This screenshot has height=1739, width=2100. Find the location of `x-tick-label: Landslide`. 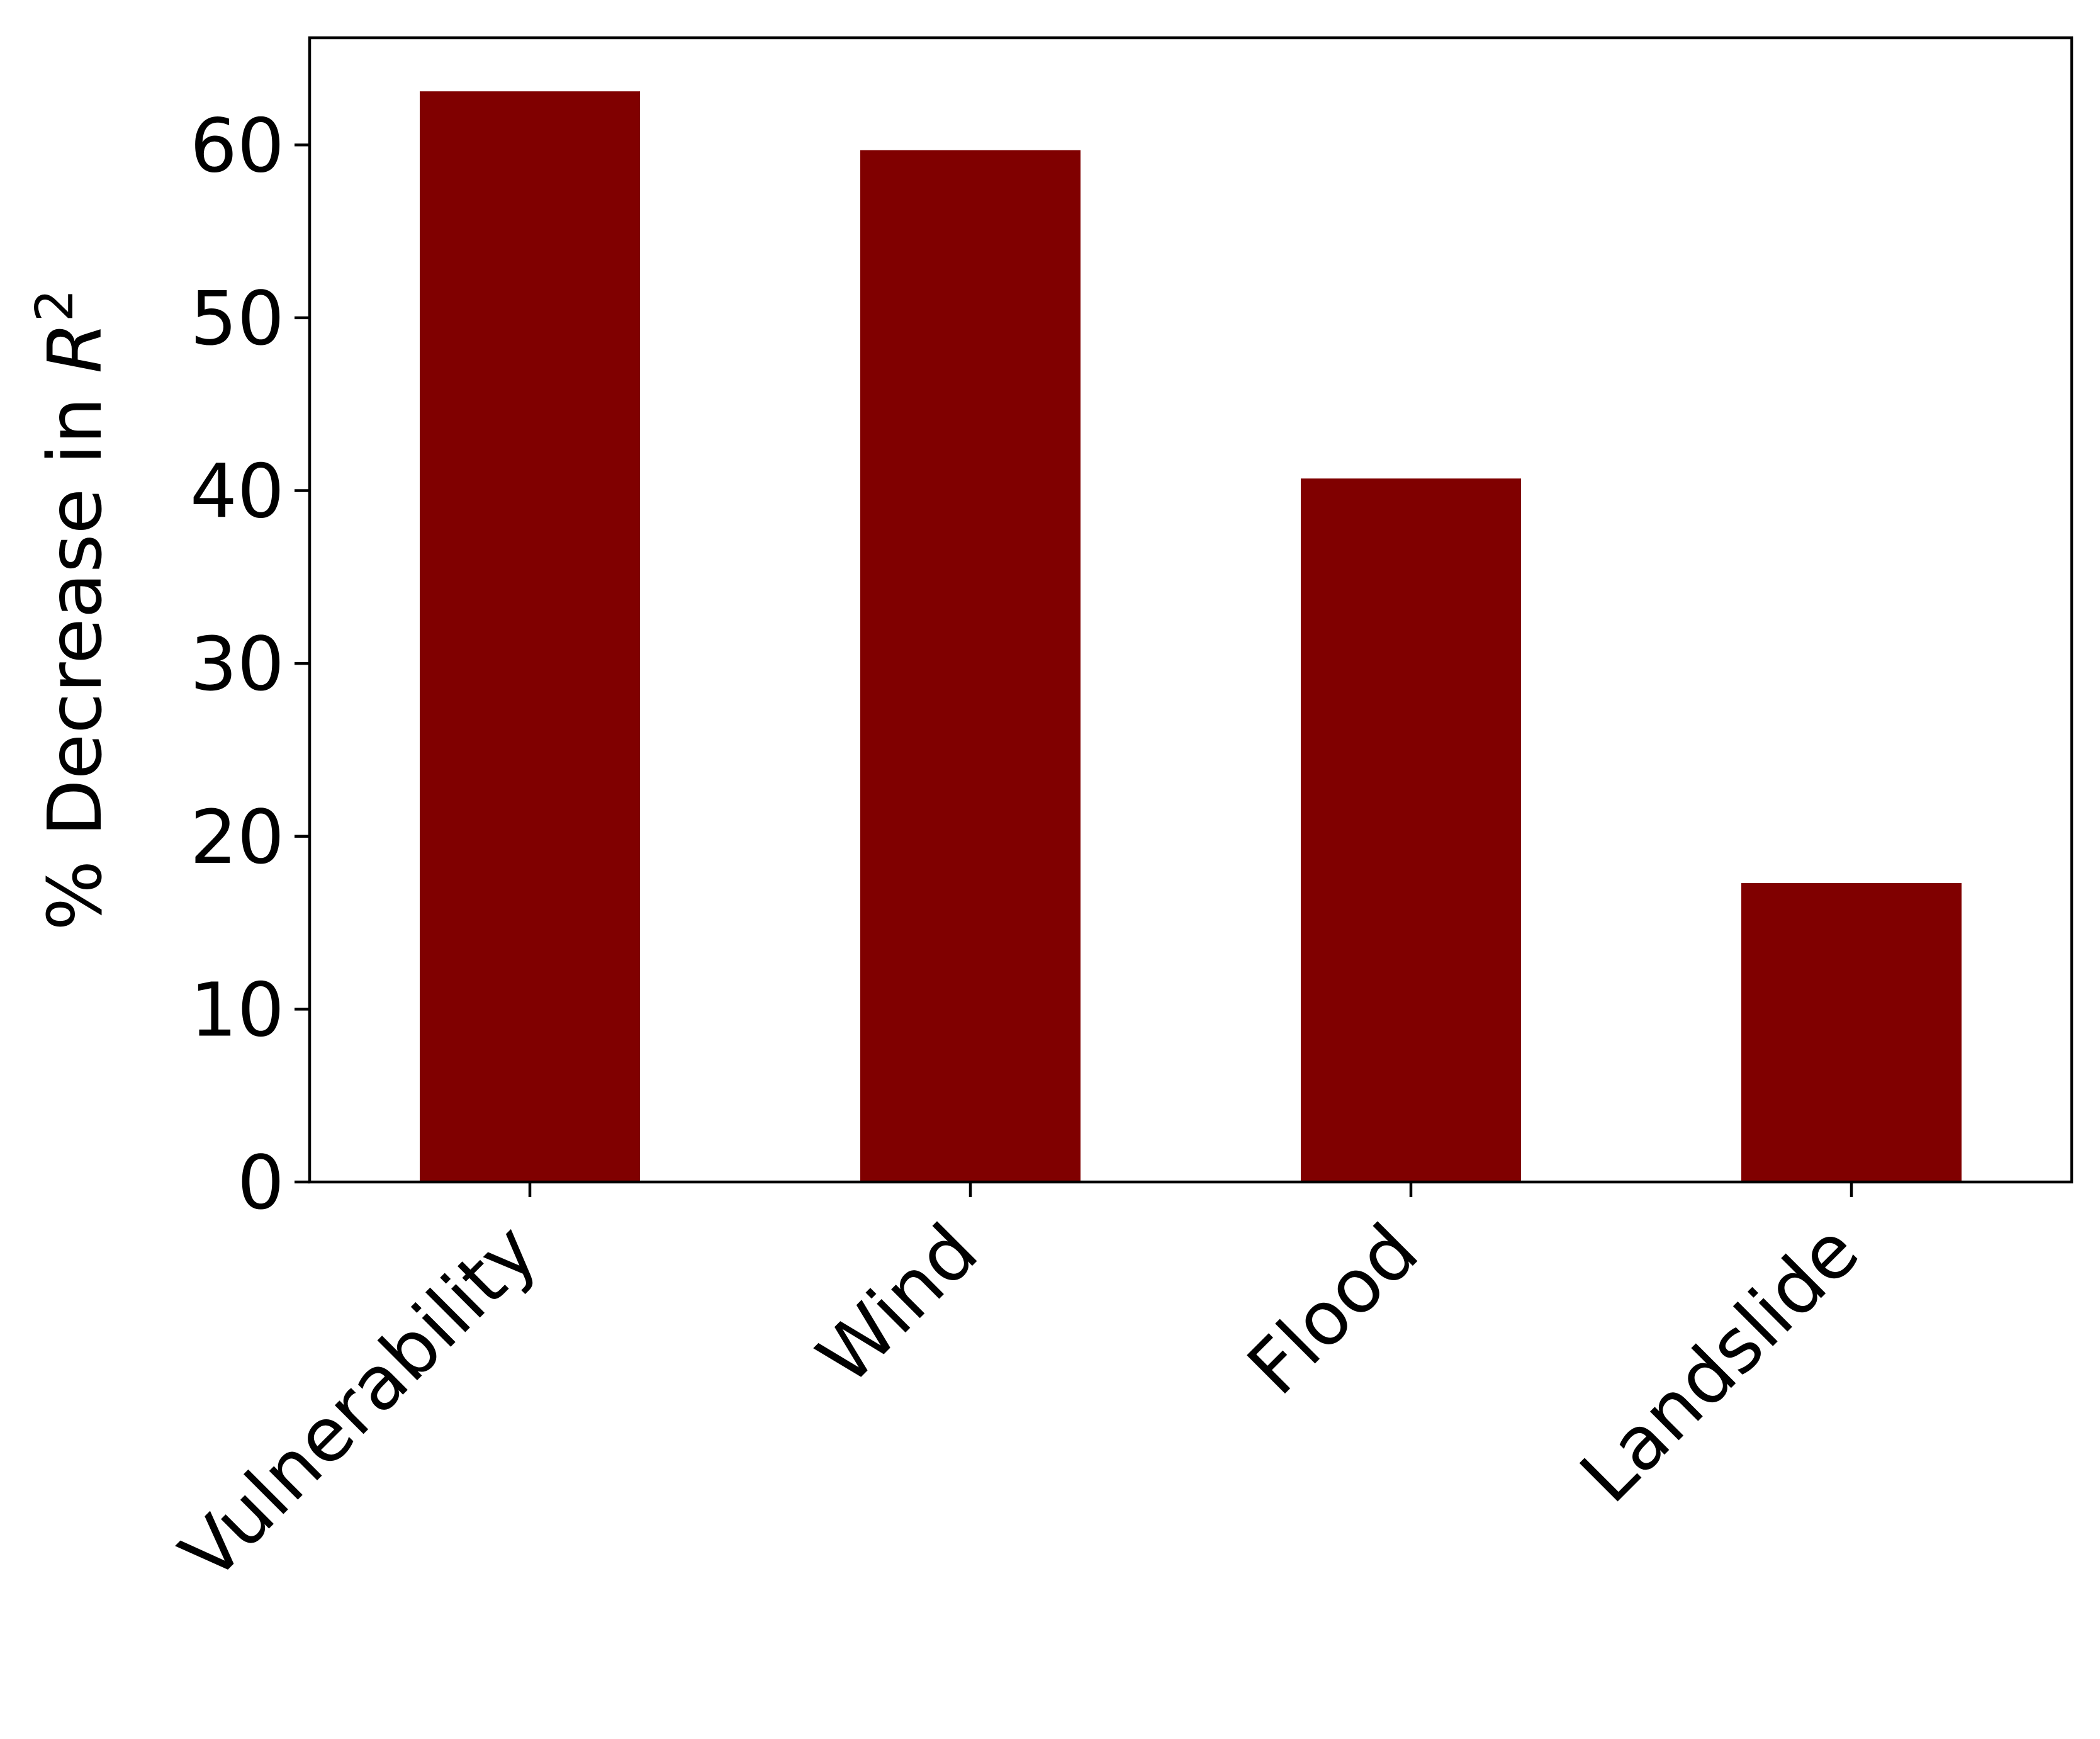

x-tick-label: Landslide is located at coordinates (1720, 1363).